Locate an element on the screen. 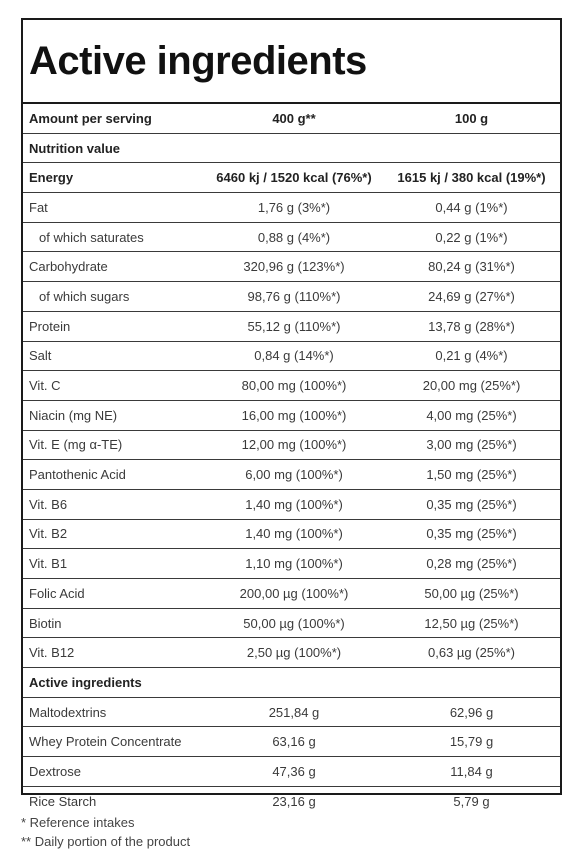 The image size is (587, 858). row-value-serving: 12,00 mg (100%*) is located at coordinates (294, 445).